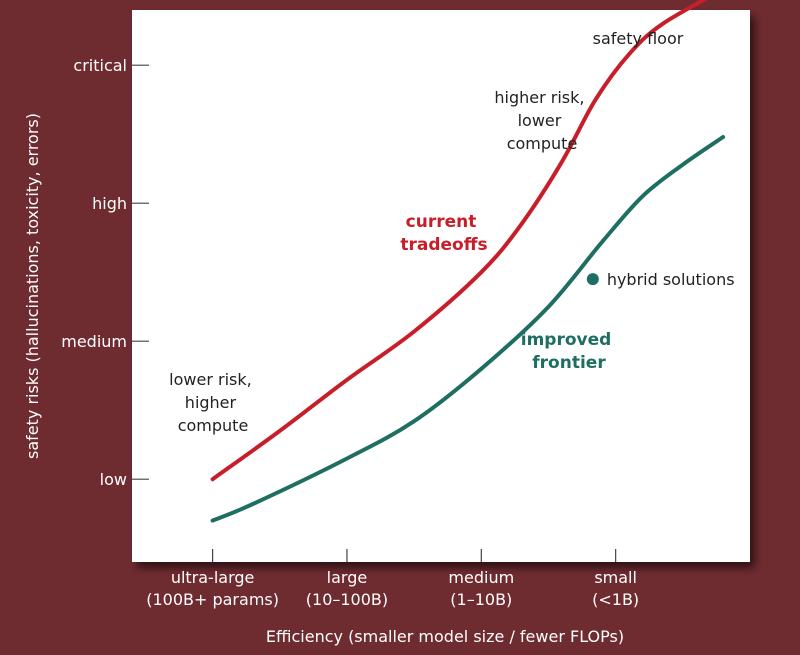  I want to click on x-tick-label: medium (1–10B), so click(481, 588).